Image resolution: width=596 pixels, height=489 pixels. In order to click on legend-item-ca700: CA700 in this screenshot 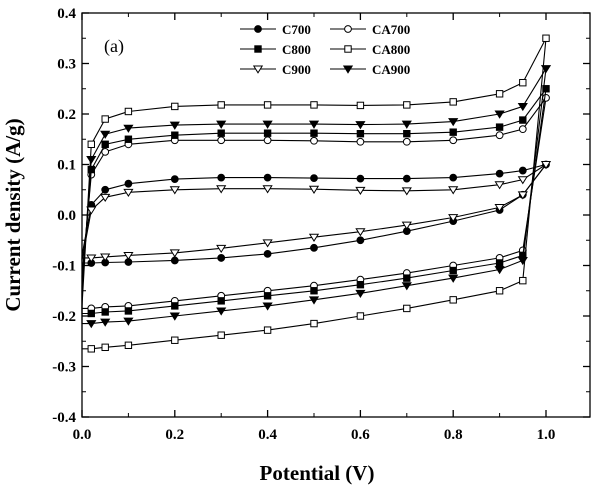, I will do `click(370, 29)`.